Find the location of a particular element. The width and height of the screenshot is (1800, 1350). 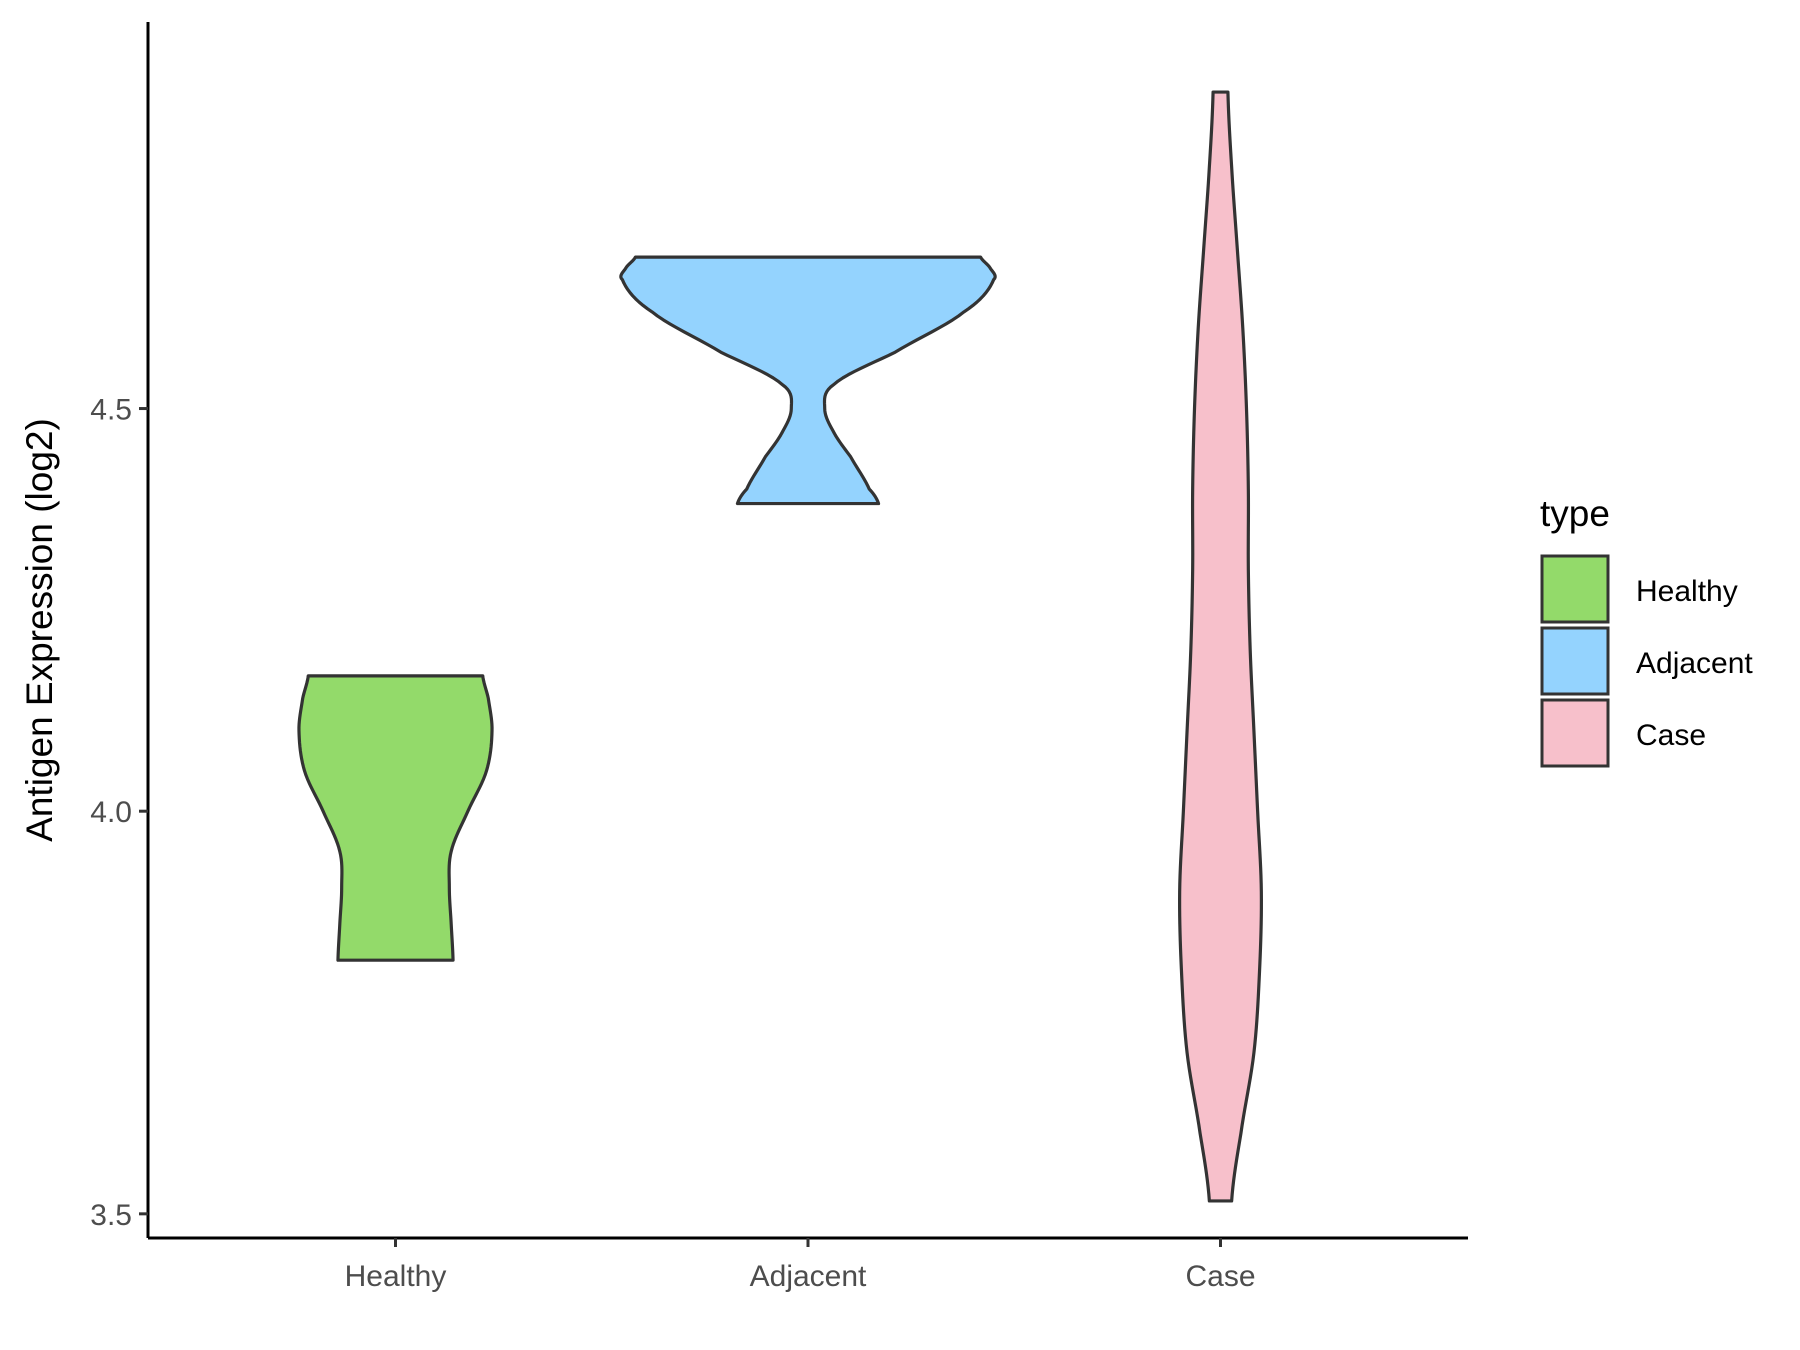

legend-swatch-adjacent is located at coordinates (1575, 661).